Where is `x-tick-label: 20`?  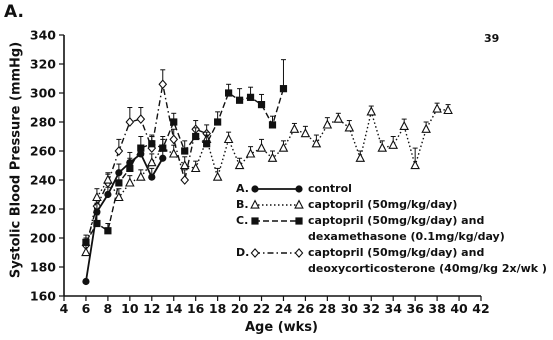
x-tick-label: 20 is located at coordinates (240, 308).